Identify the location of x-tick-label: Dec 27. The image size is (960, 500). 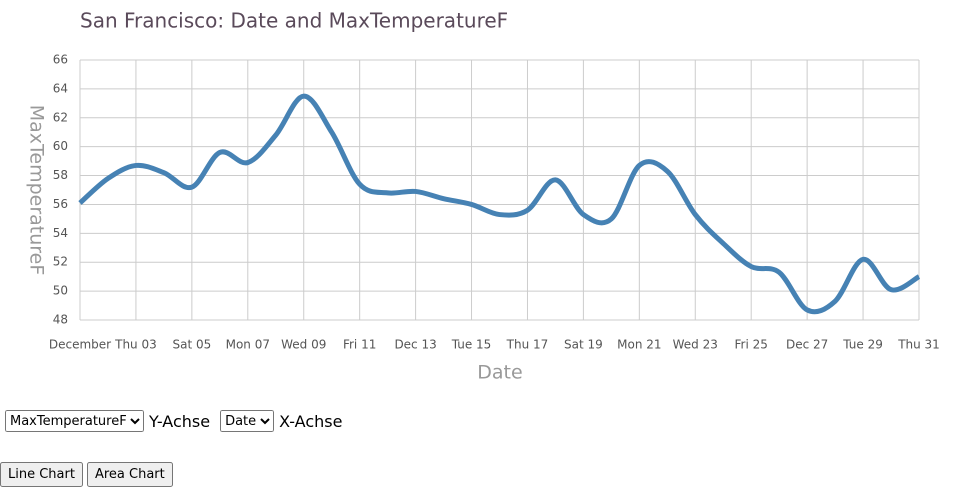
(807, 345).